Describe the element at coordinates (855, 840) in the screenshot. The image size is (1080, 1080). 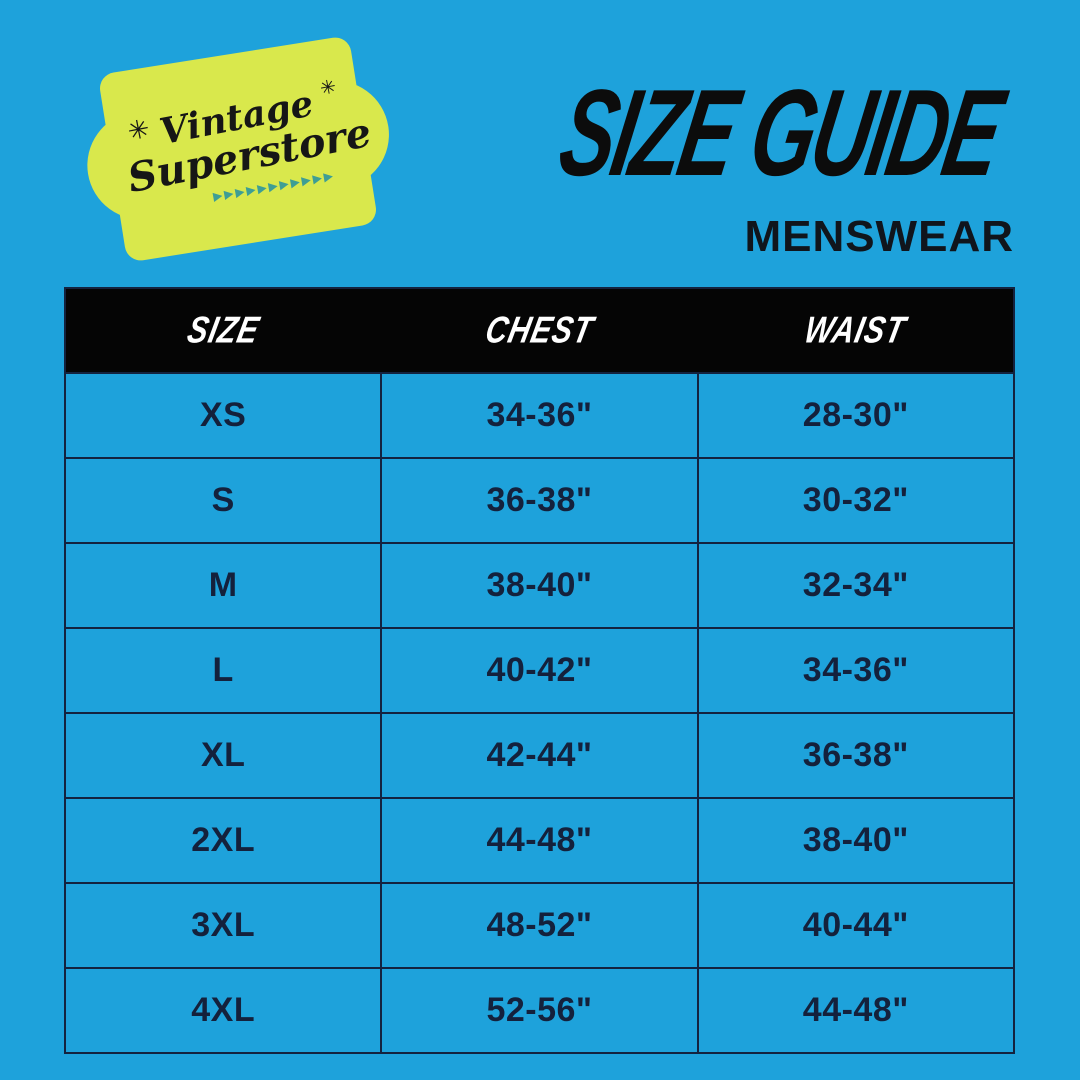
I see `waist-cell: 38-40"` at that location.